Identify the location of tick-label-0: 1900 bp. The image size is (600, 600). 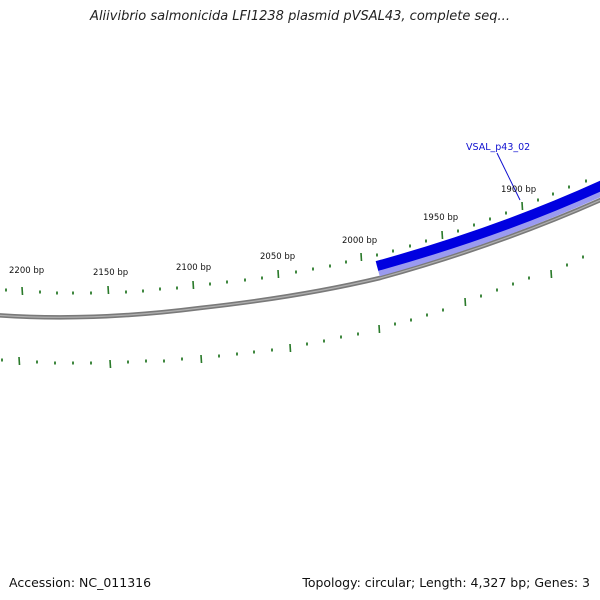
(518, 190).